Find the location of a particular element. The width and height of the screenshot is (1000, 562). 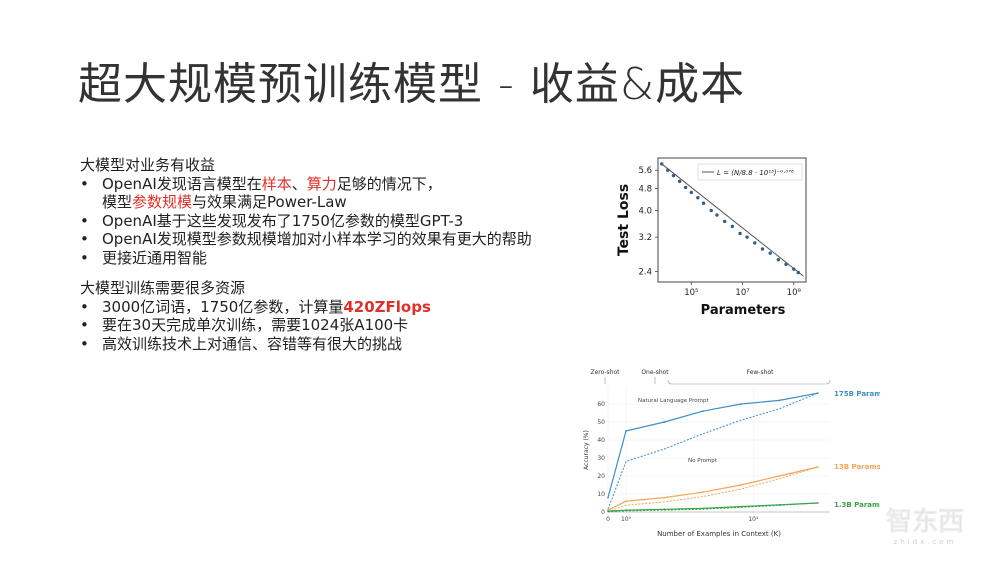

benefit-few-shot: OpenAI发现模型参数规模增加对小样本学习的效果有更大的帮助 is located at coordinates (315, 239).